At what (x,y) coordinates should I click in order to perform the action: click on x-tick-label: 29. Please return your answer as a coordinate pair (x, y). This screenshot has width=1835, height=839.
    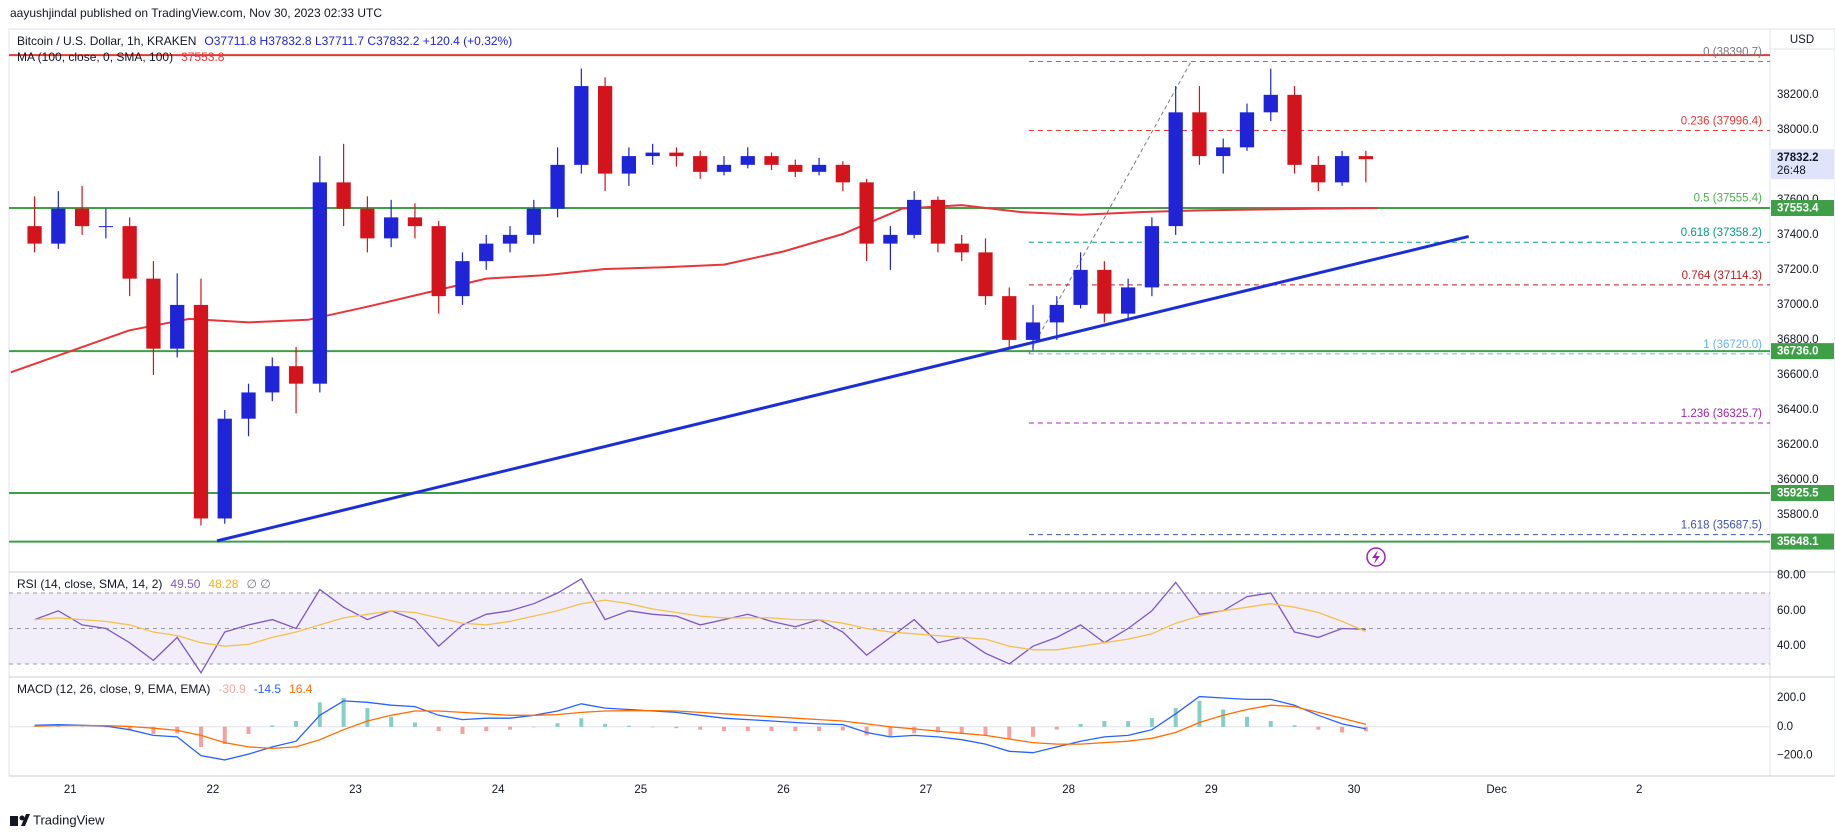
    Looking at the image, I should click on (1211, 790).